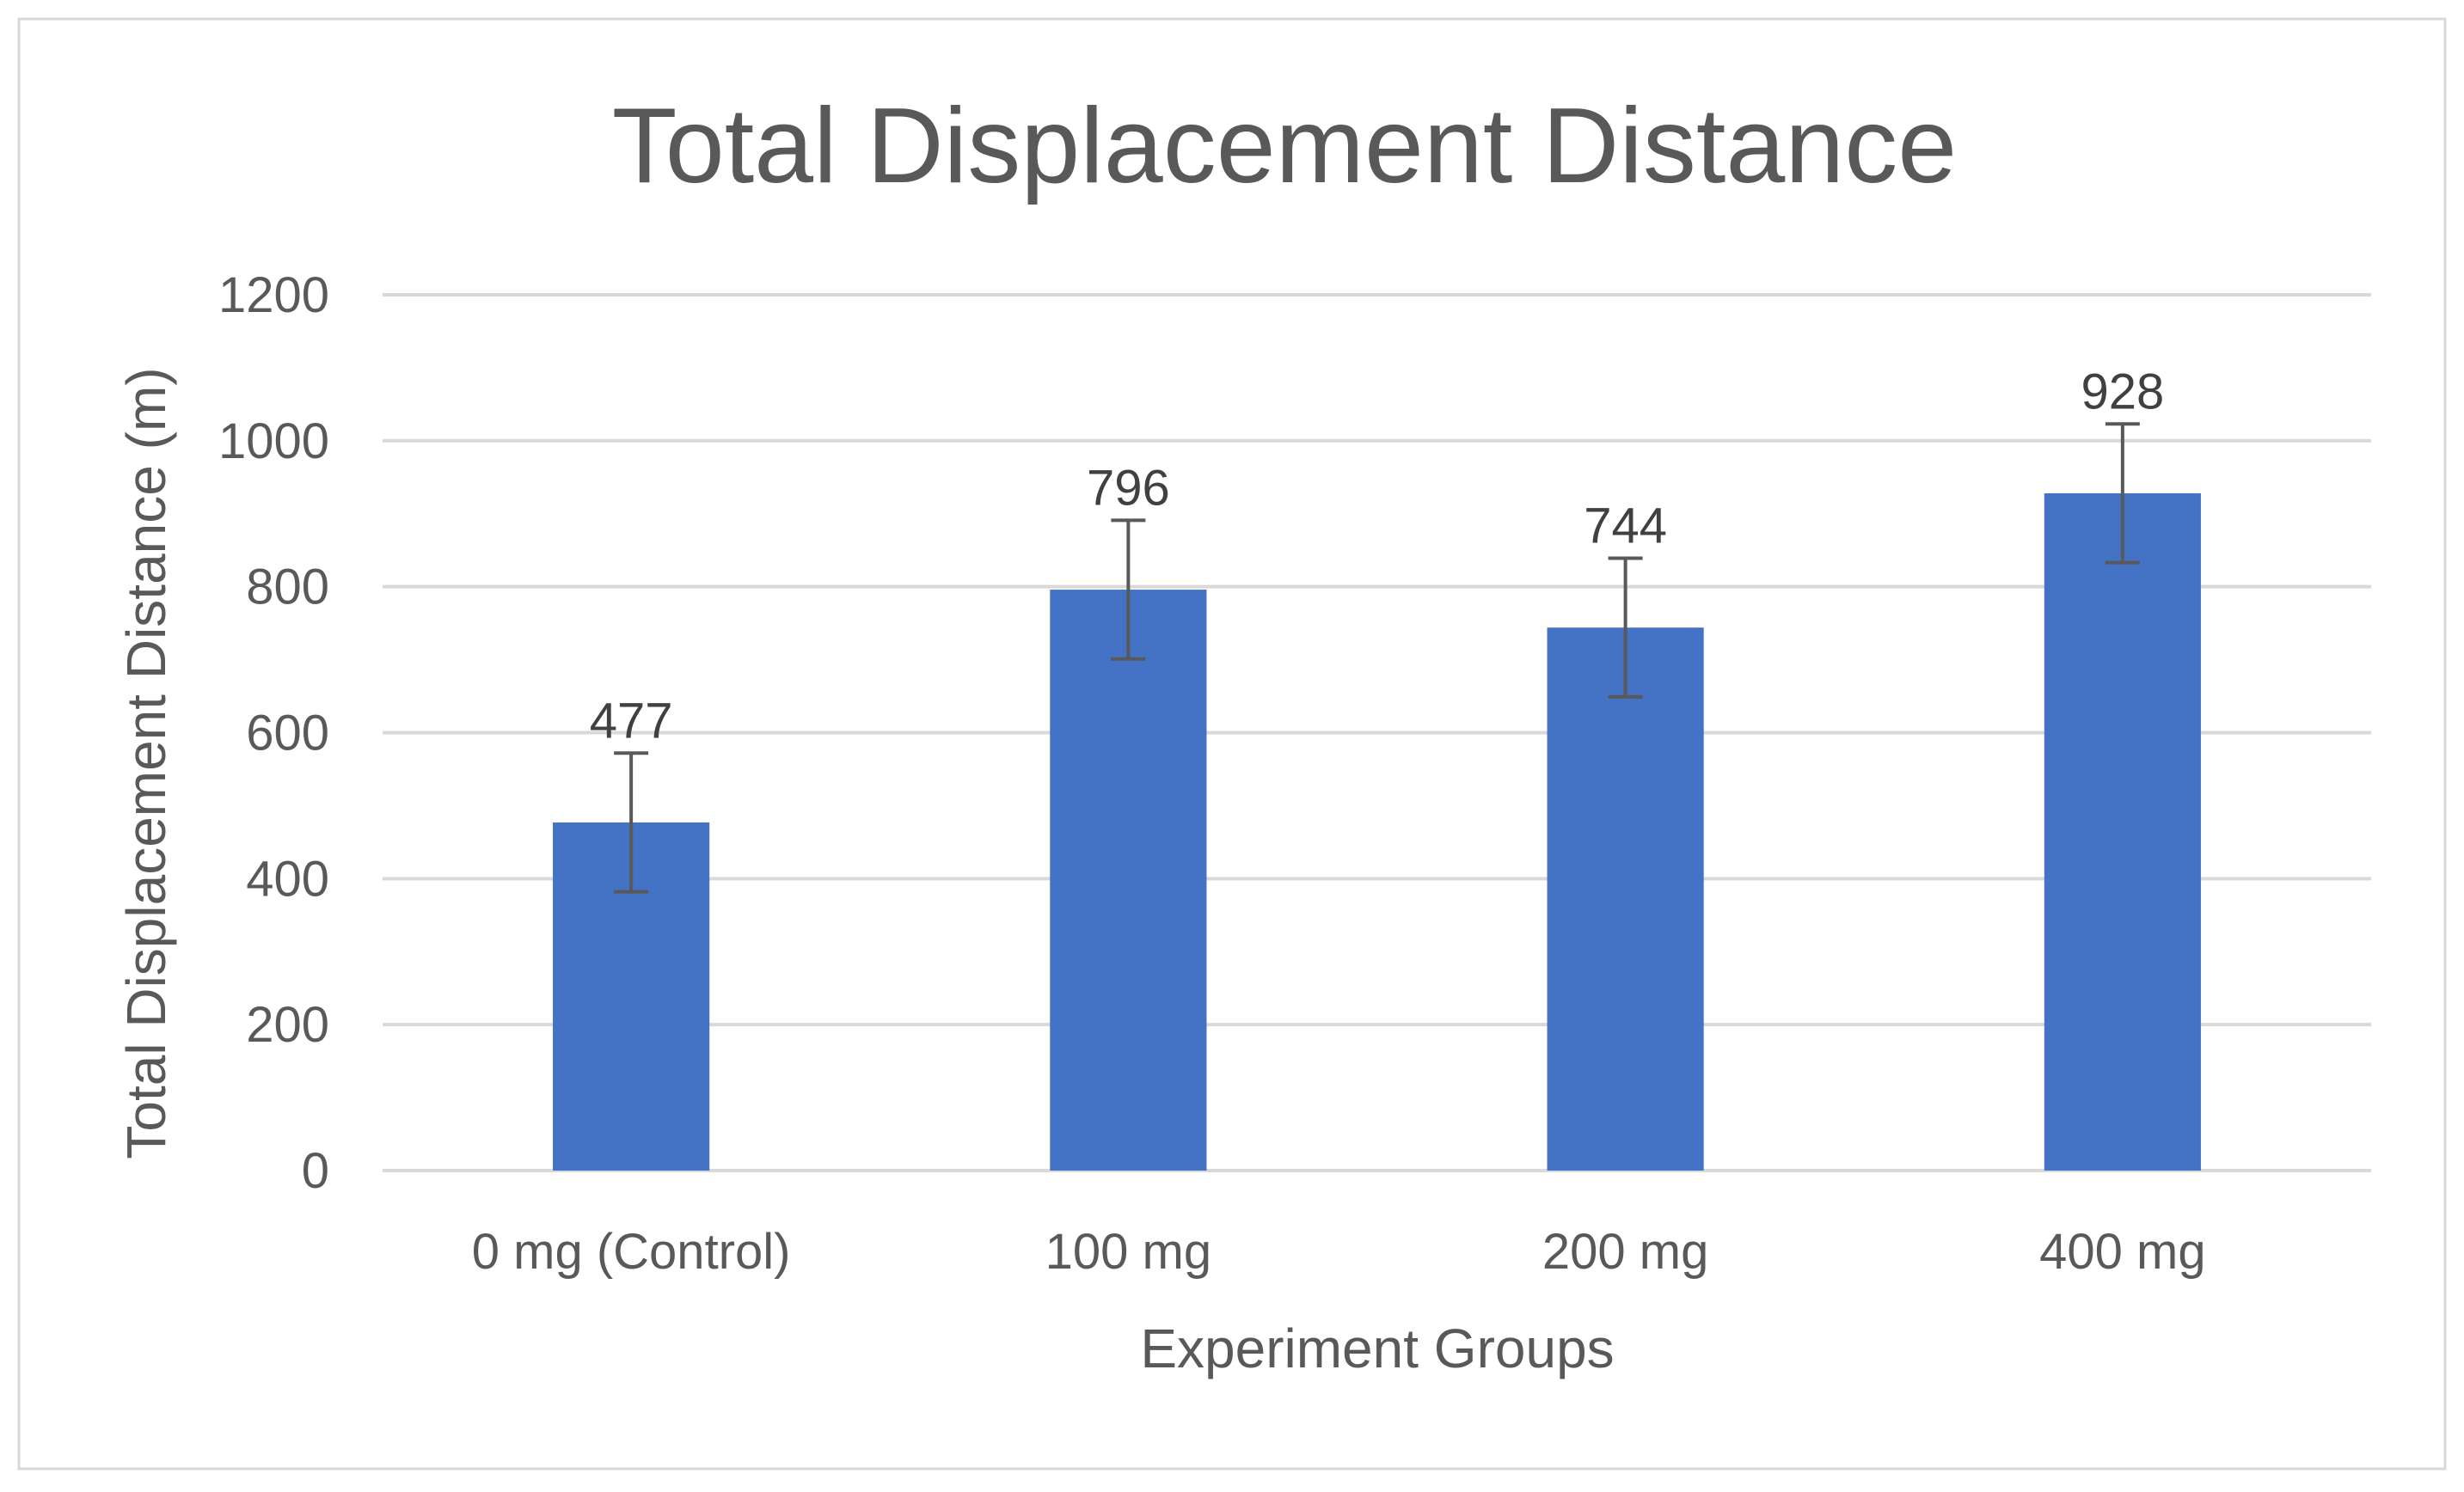 The image size is (2464, 1492). I want to click on chart-title: Total Displacement Distance, so click(1284, 146).